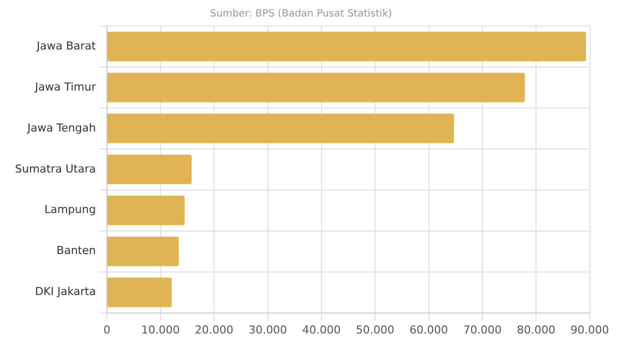 The image size is (620, 348). Describe the element at coordinates (65, 87) in the screenshot. I see `y-tick-label: Jawa Timur` at that location.